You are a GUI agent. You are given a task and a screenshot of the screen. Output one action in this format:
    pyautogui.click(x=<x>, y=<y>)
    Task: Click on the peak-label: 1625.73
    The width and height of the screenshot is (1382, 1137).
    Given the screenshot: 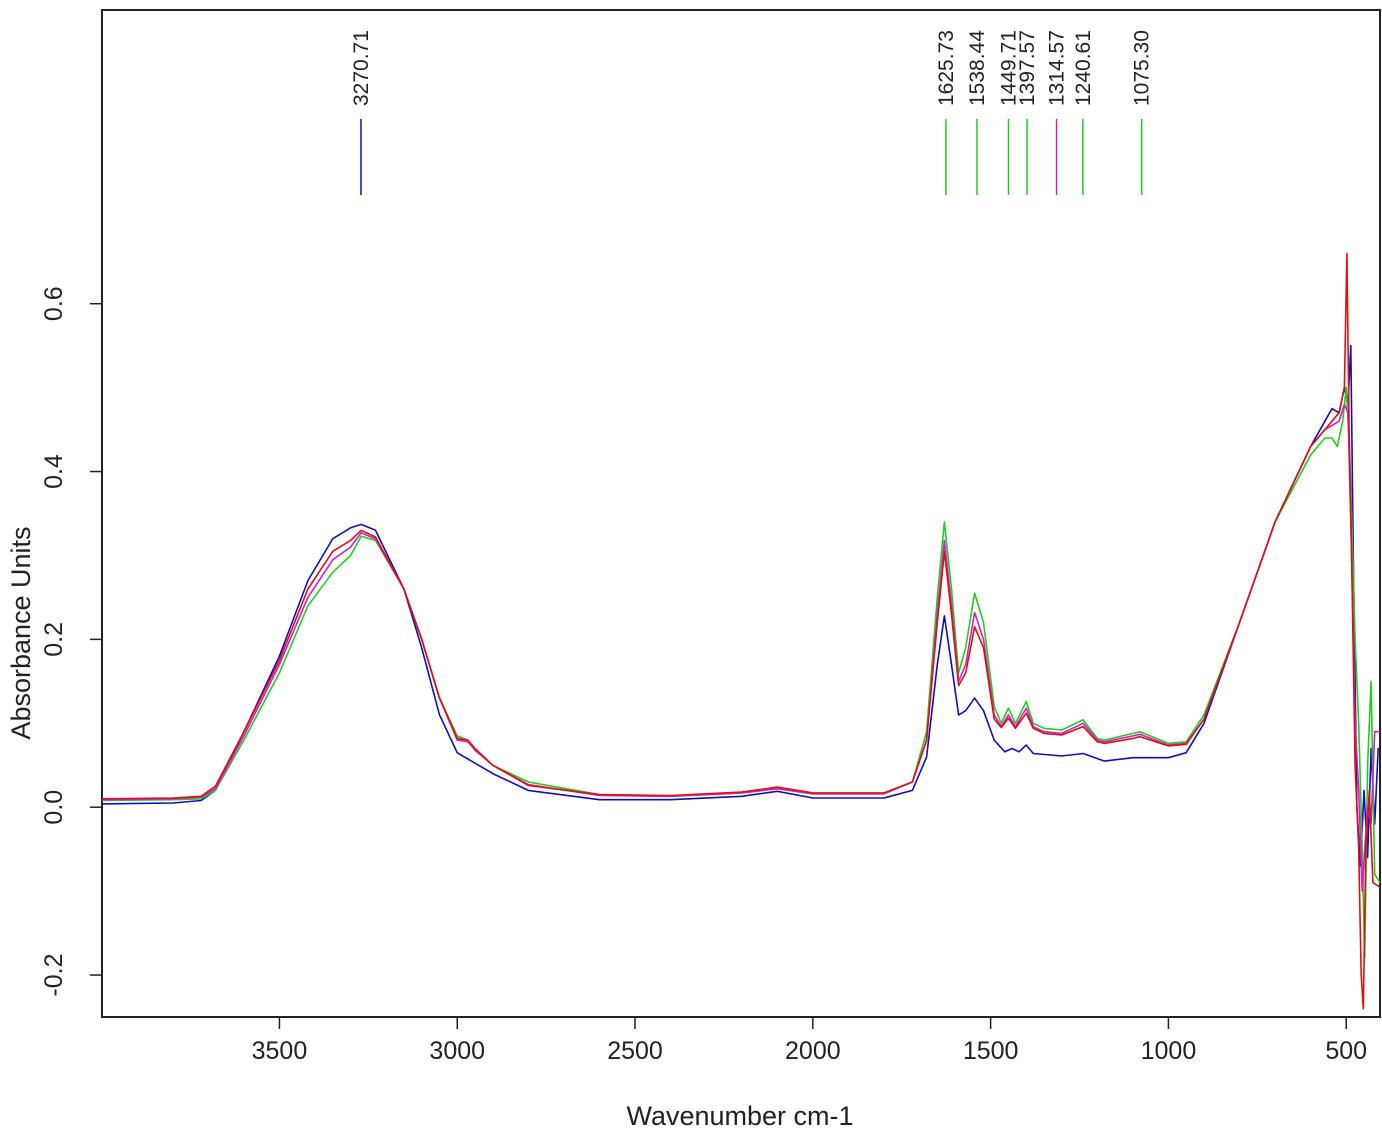 What is the action you would take?
    pyautogui.click(x=946, y=68)
    